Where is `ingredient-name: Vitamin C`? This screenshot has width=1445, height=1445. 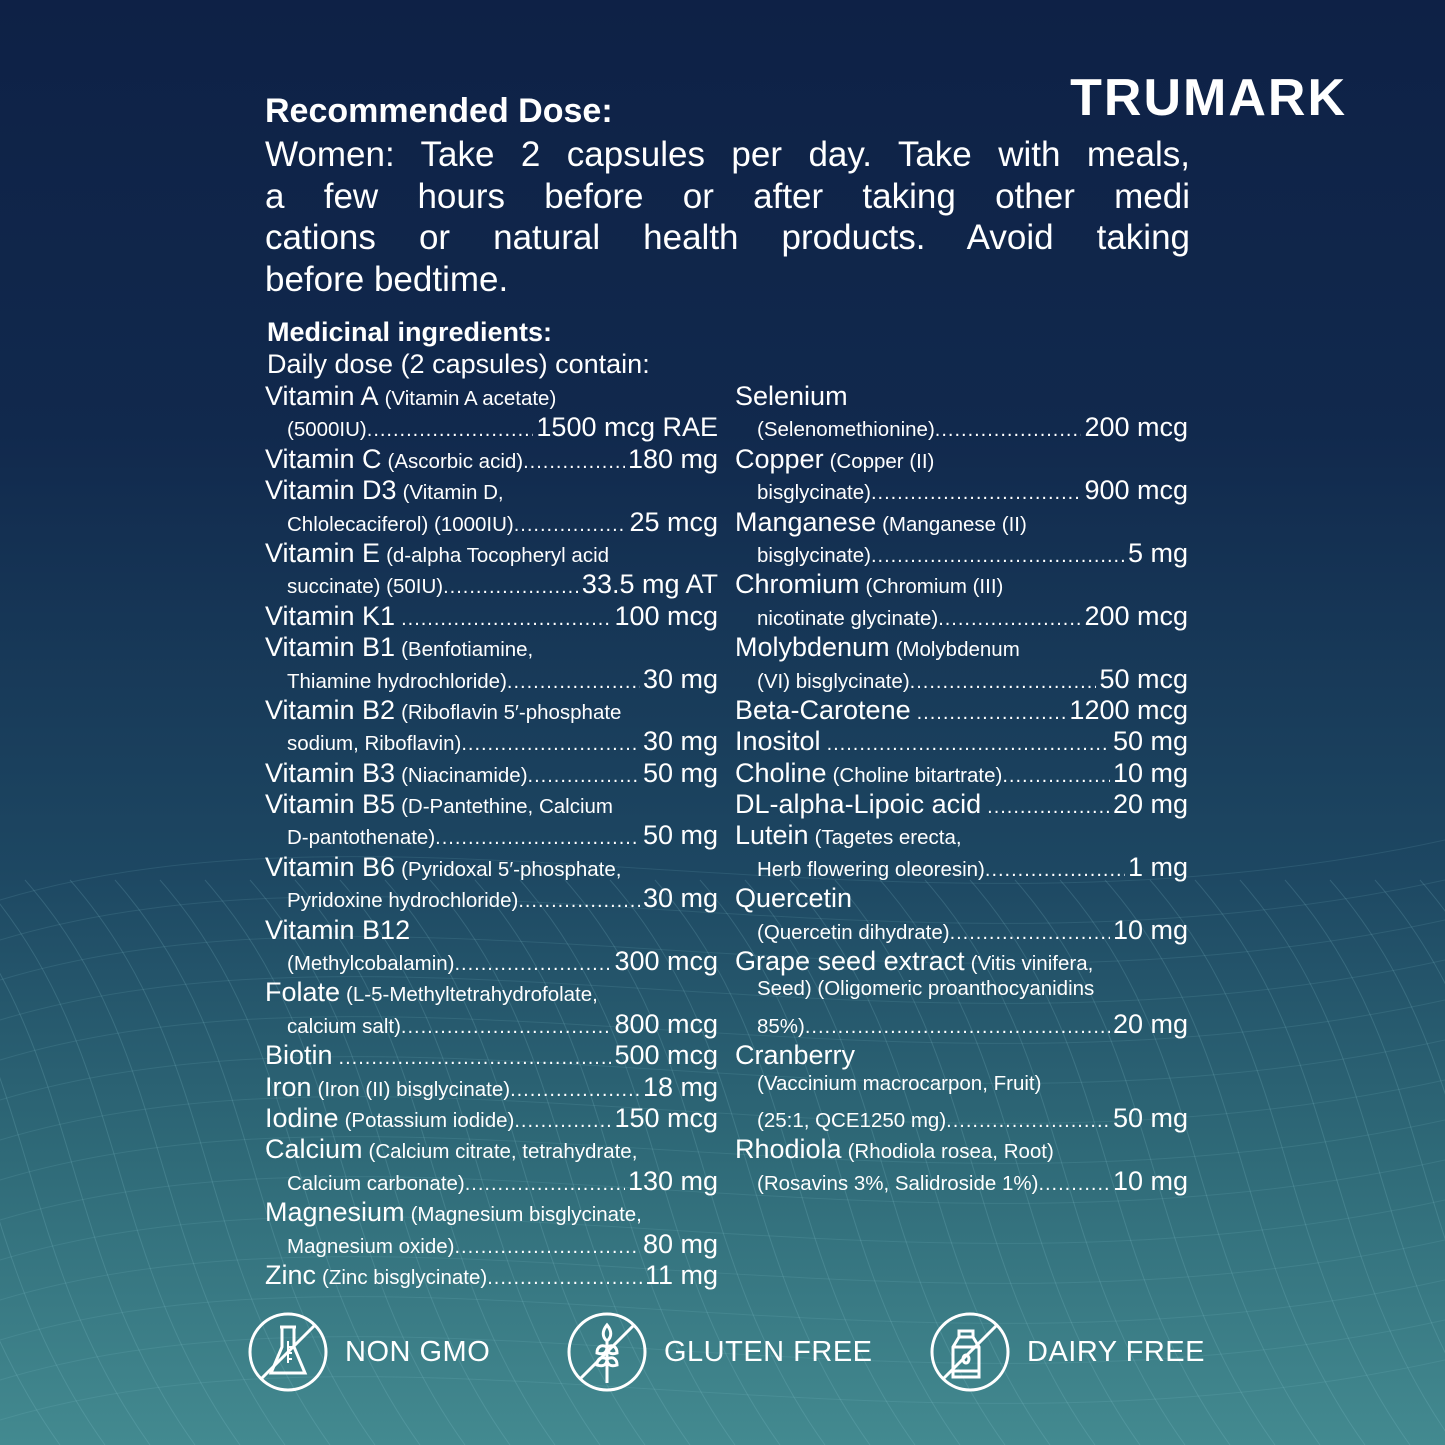 ingredient-name: Vitamin C is located at coordinates (323, 458).